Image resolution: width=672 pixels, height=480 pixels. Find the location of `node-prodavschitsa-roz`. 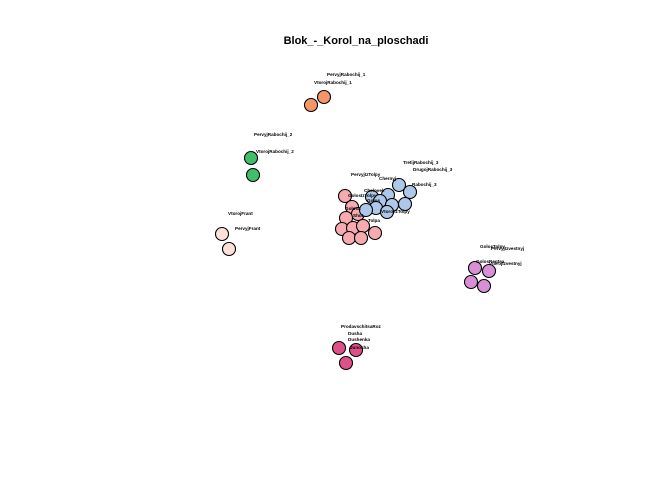

node-prodavschitsa-roz is located at coordinates (339, 348).